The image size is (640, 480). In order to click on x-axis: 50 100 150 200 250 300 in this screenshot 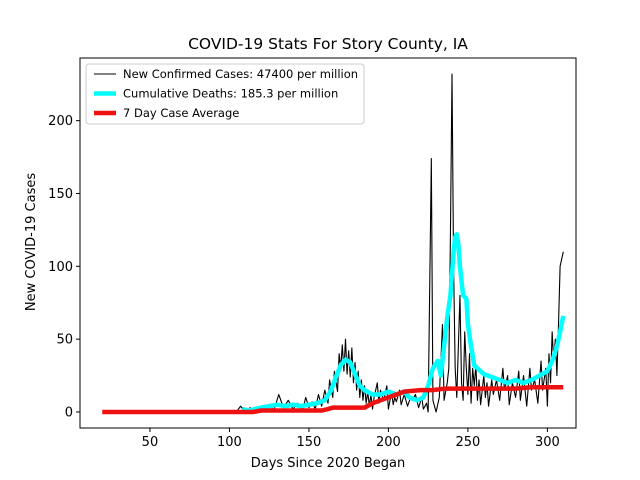, I will do `click(351, 439)`.